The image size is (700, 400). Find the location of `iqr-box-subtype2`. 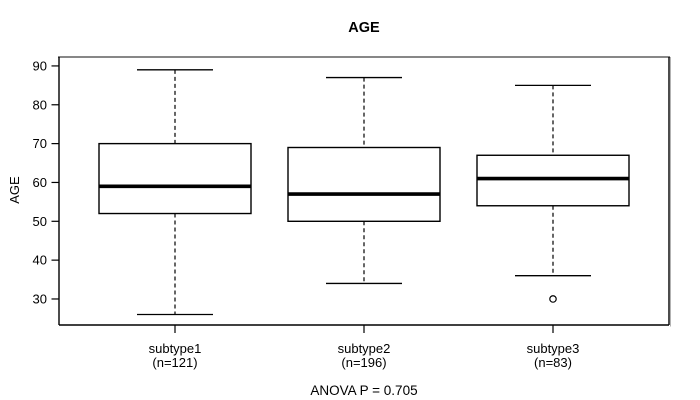

iqr-box-subtype2 is located at coordinates (364, 184).